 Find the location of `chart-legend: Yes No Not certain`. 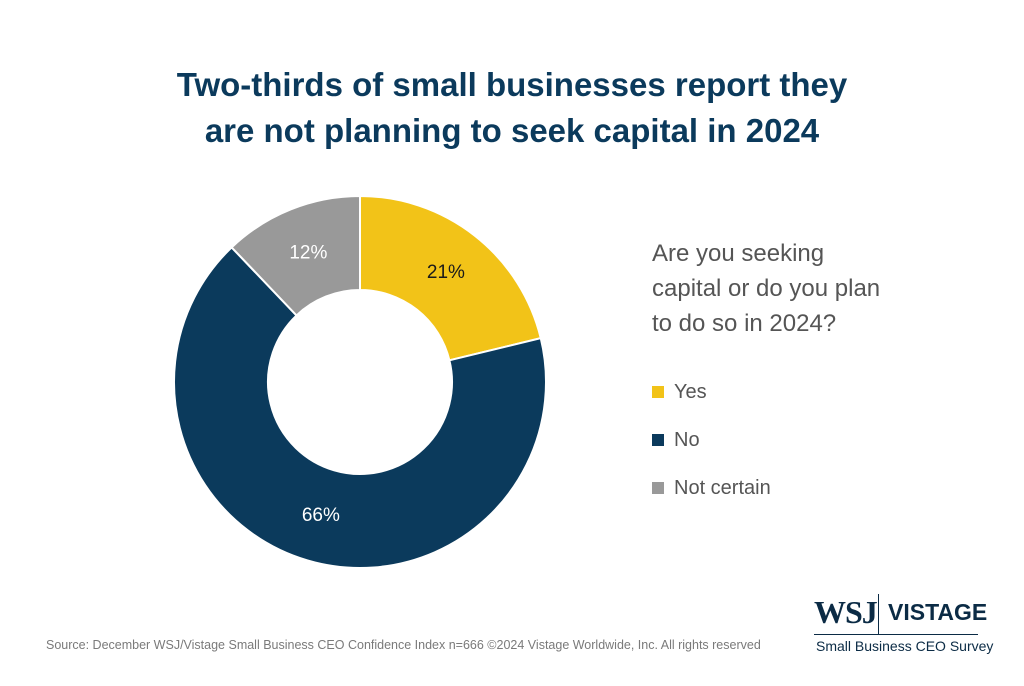

chart-legend: Yes No Not certain is located at coordinates (711, 440).